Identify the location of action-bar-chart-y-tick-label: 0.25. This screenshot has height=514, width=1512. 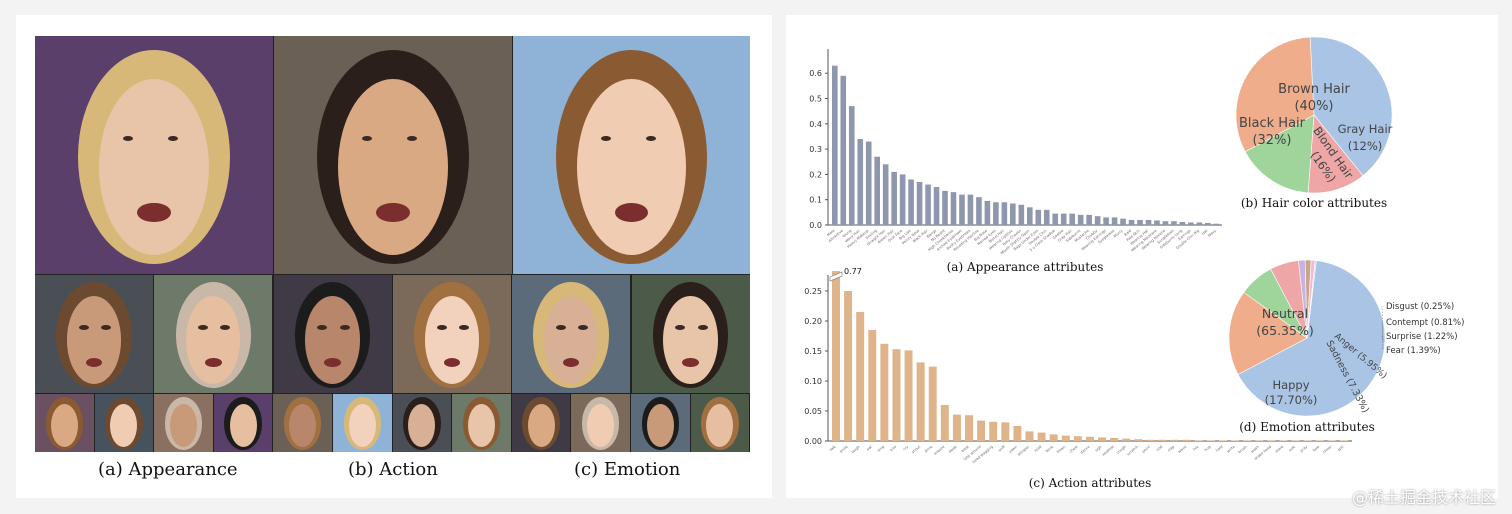
(813, 291).